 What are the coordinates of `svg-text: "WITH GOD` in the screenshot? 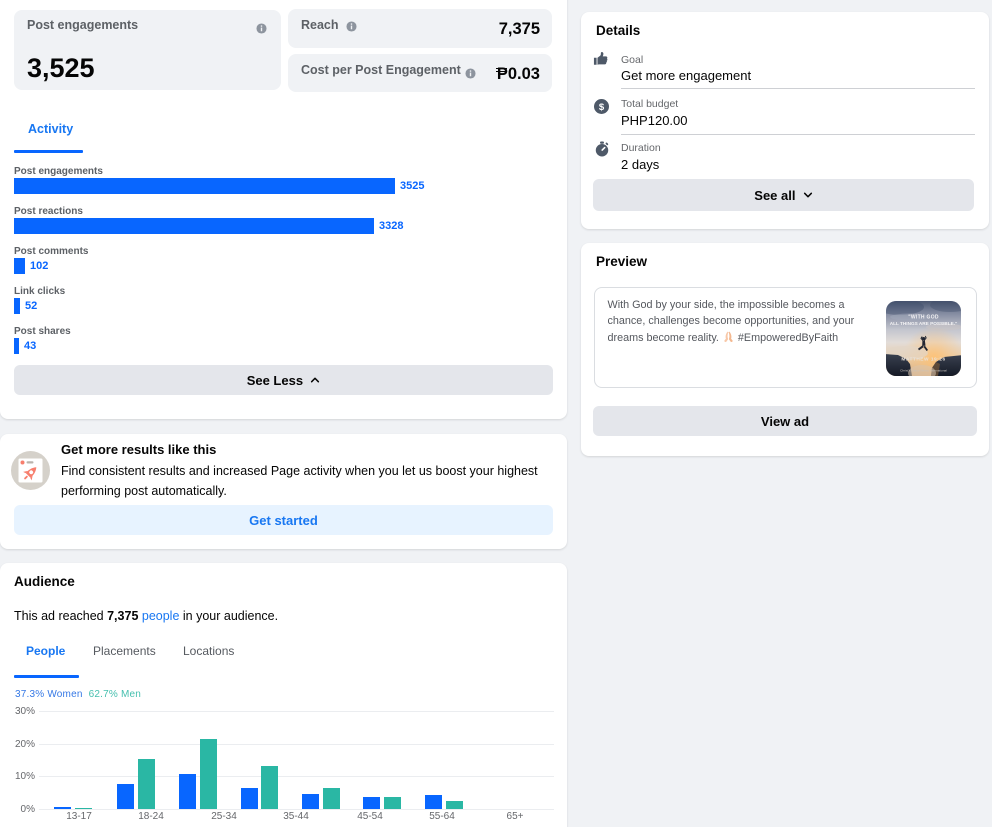 It's located at (923, 318).